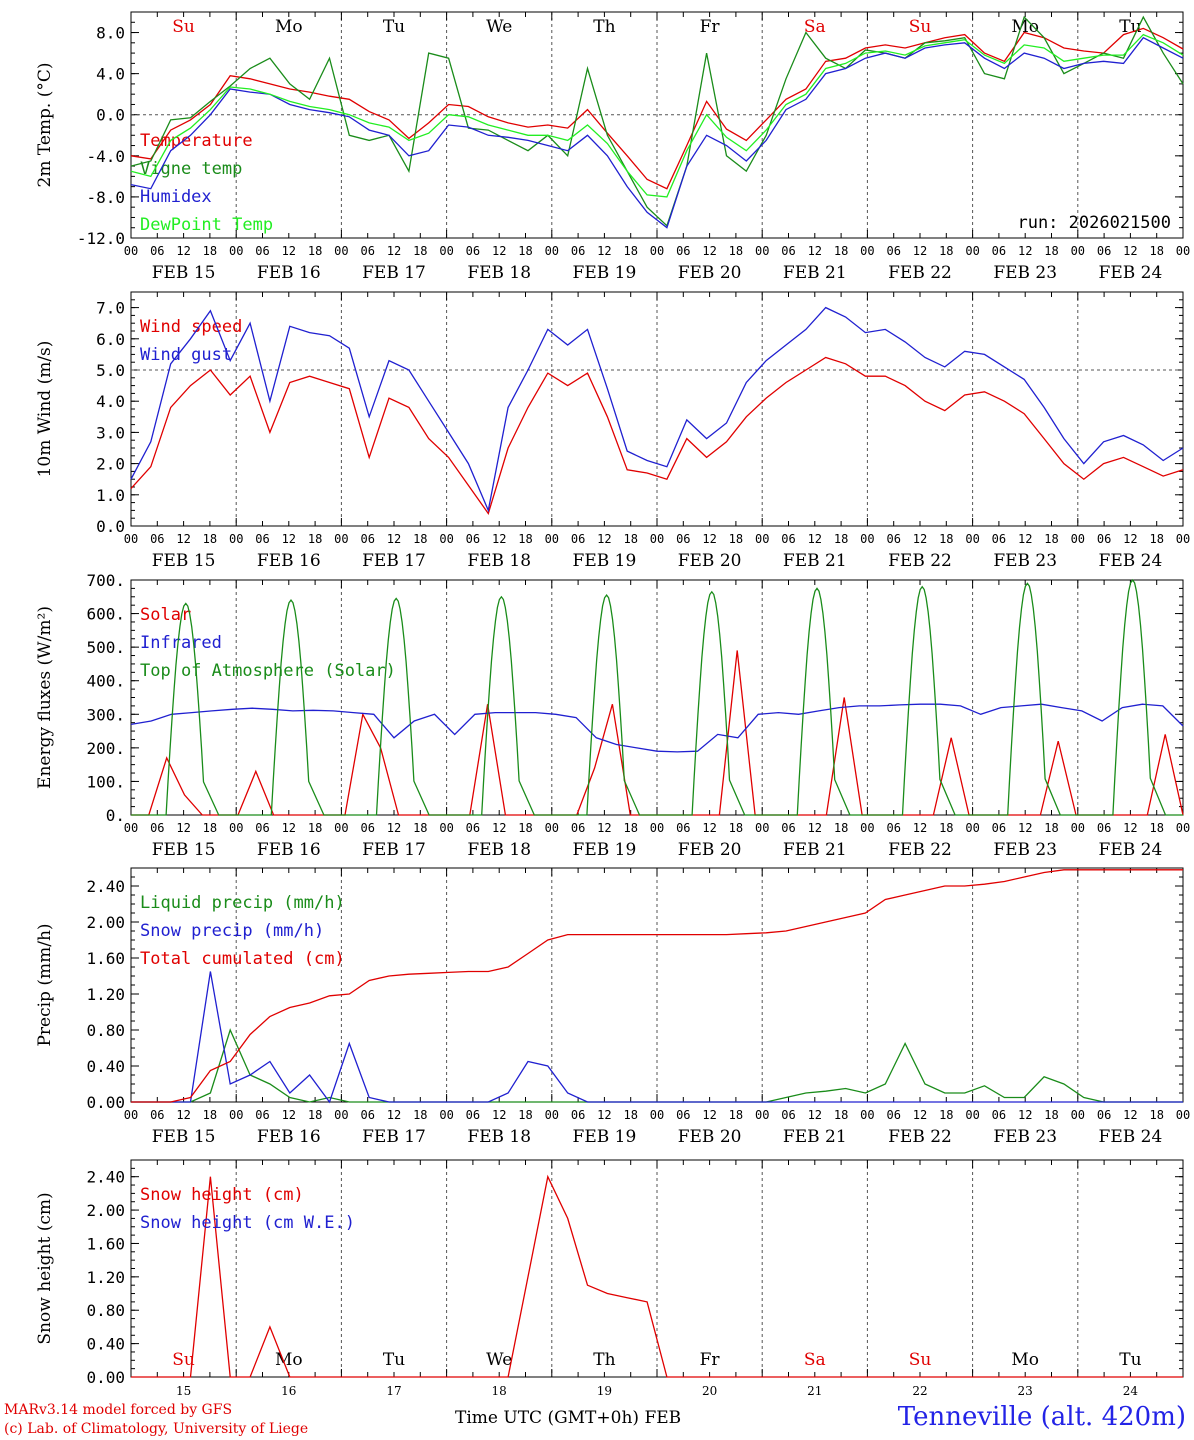 This screenshot has width=1194, height=1440. What do you see at coordinates (242, 903) in the screenshot?
I see `legend-entry: Liquid precip (mm/h)` at bounding box center [242, 903].